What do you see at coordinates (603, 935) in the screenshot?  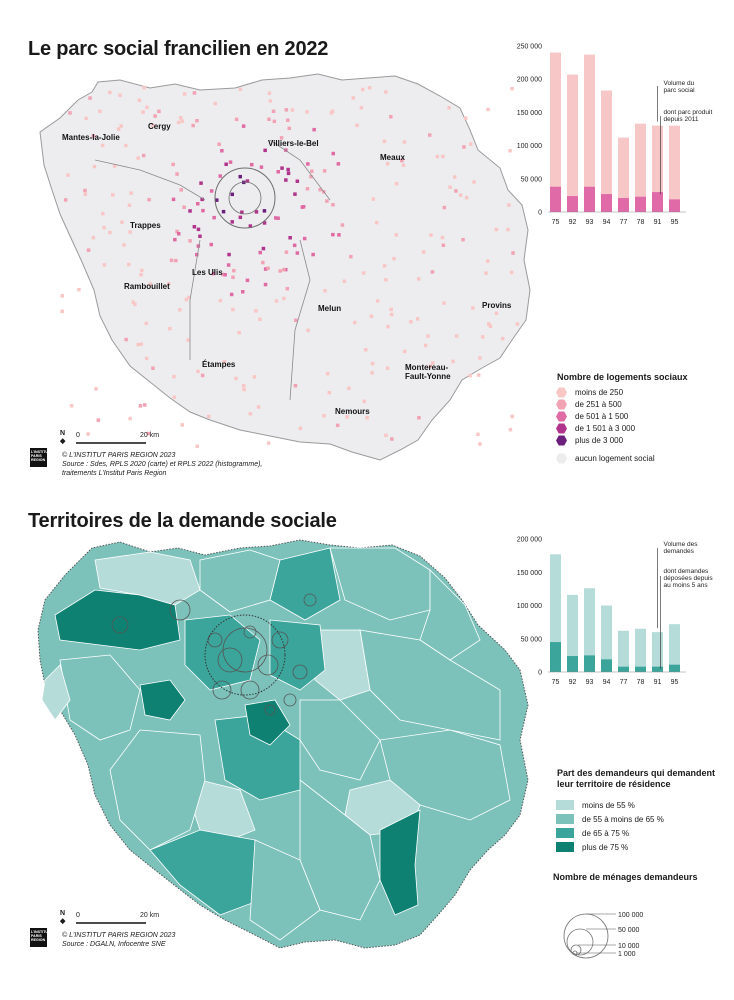 I see `circle-size-legend: 100 000 50 000 10 000 1 000` at bounding box center [603, 935].